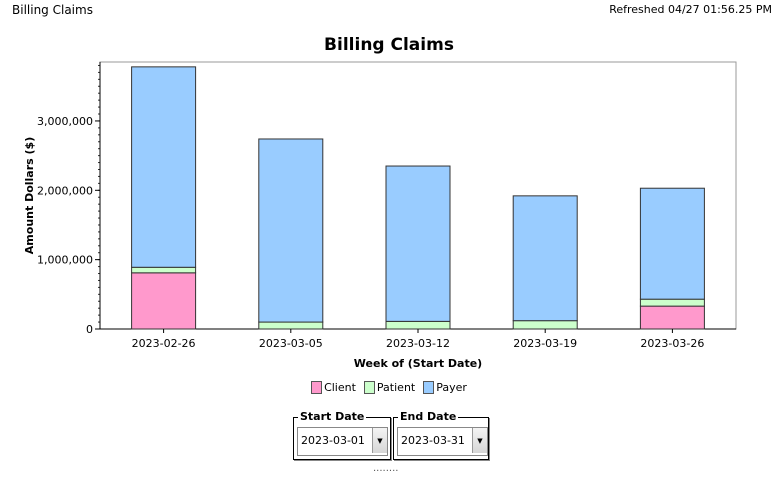 Image resolution: width=778 pixels, height=478 pixels. I want to click on refresh-status: Refreshed 04/27 01:56.25 PM, so click(690, 9).